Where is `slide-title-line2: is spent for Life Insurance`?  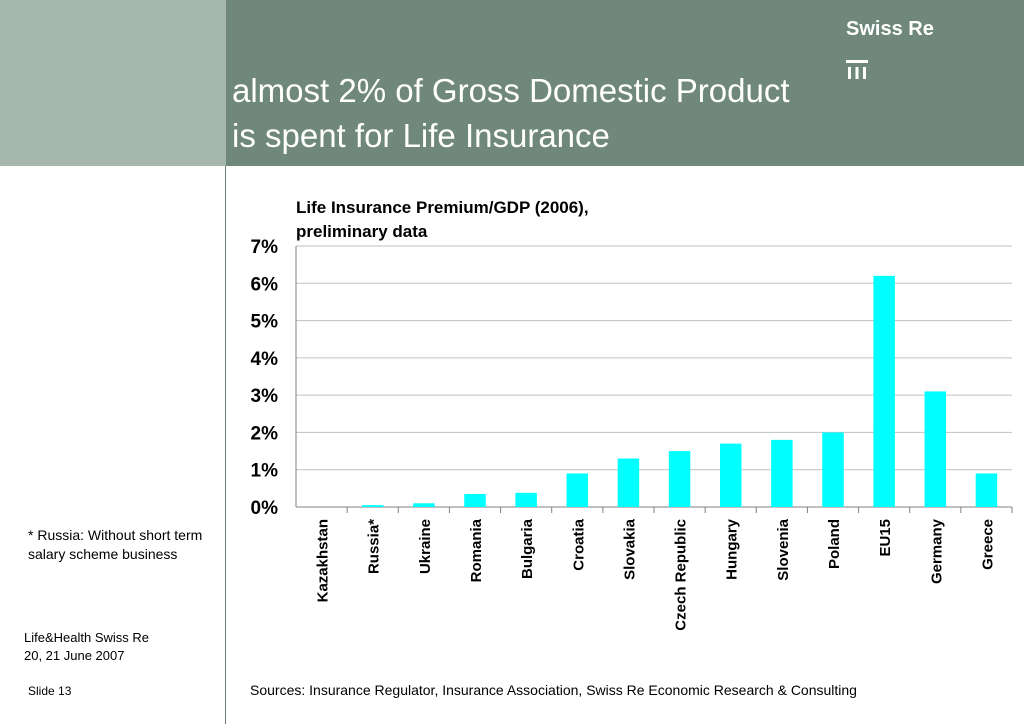
slide-title-line2: is spent for Life Insurance is located at coordinates (421, 135).